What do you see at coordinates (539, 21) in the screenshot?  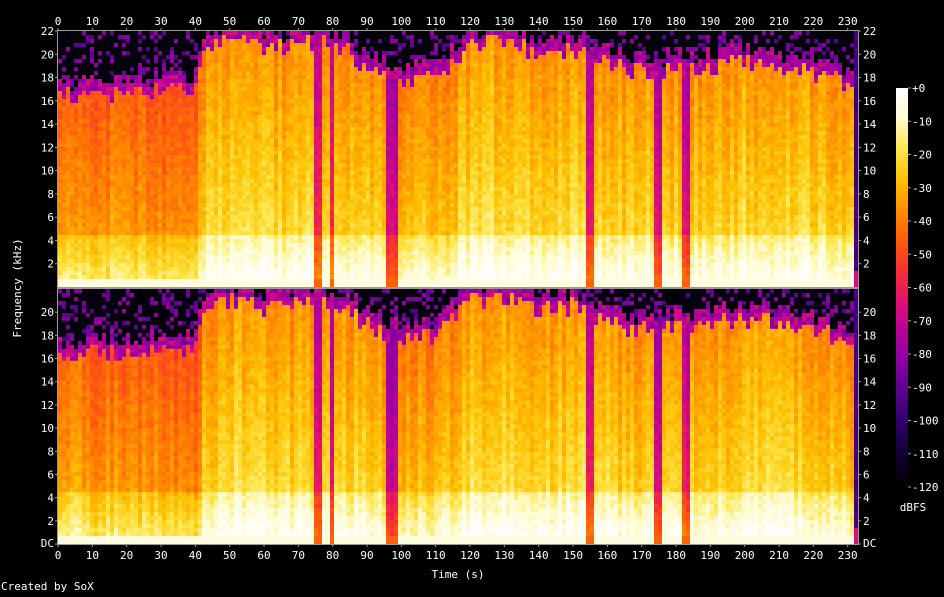 I see `x-tick-label-top: 140` at bounding box center [539, 21].